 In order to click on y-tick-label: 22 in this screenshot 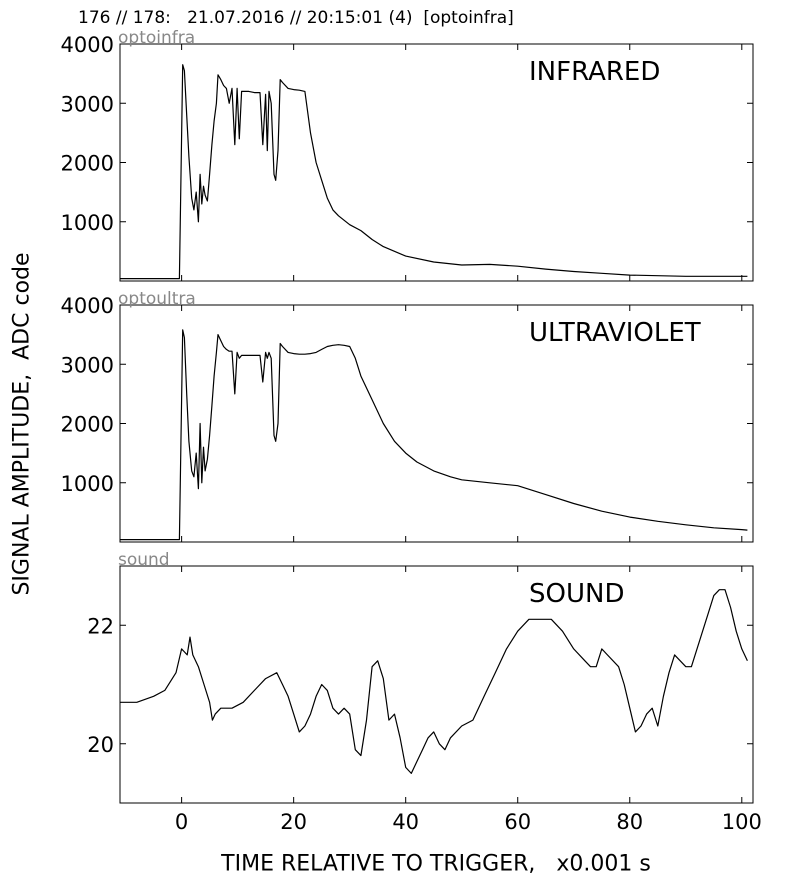, I will do `click(100, 626)`.